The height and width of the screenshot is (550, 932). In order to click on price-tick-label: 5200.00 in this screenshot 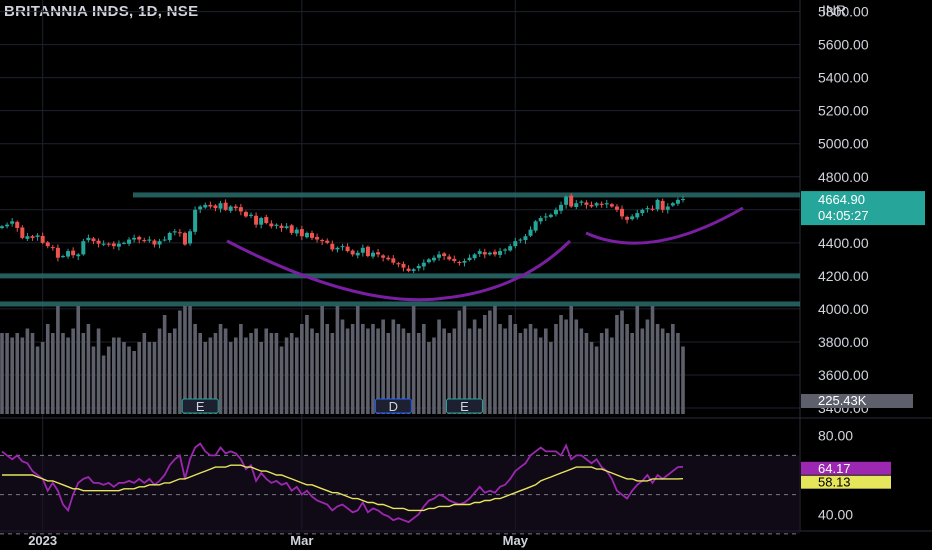, I will do `click(843, 111)`.